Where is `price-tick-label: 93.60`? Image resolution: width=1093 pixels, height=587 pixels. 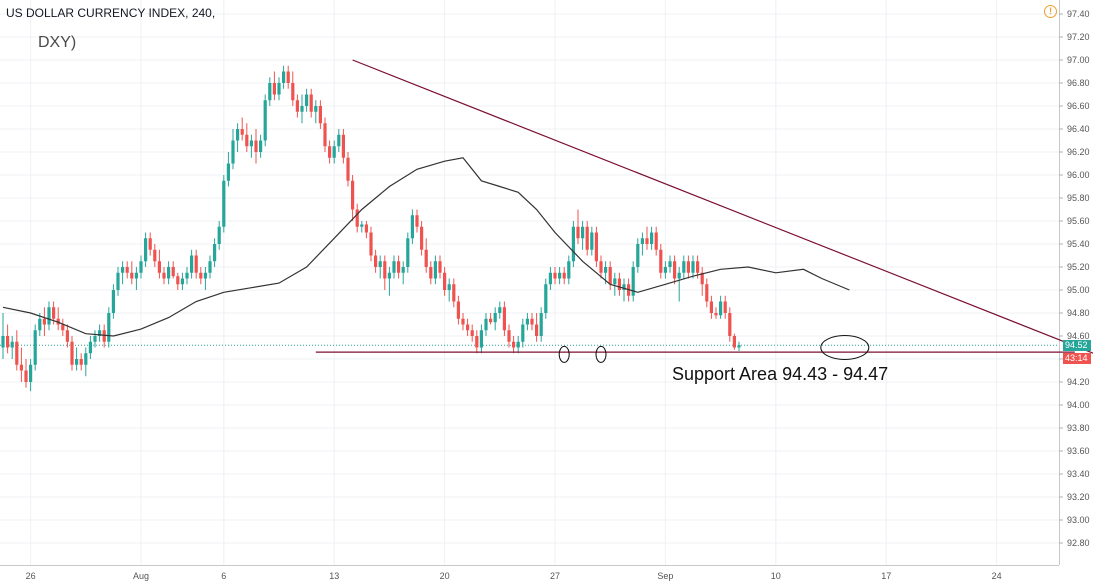 price-tick-label: 93.60 is located at coordinates (1078, 451).